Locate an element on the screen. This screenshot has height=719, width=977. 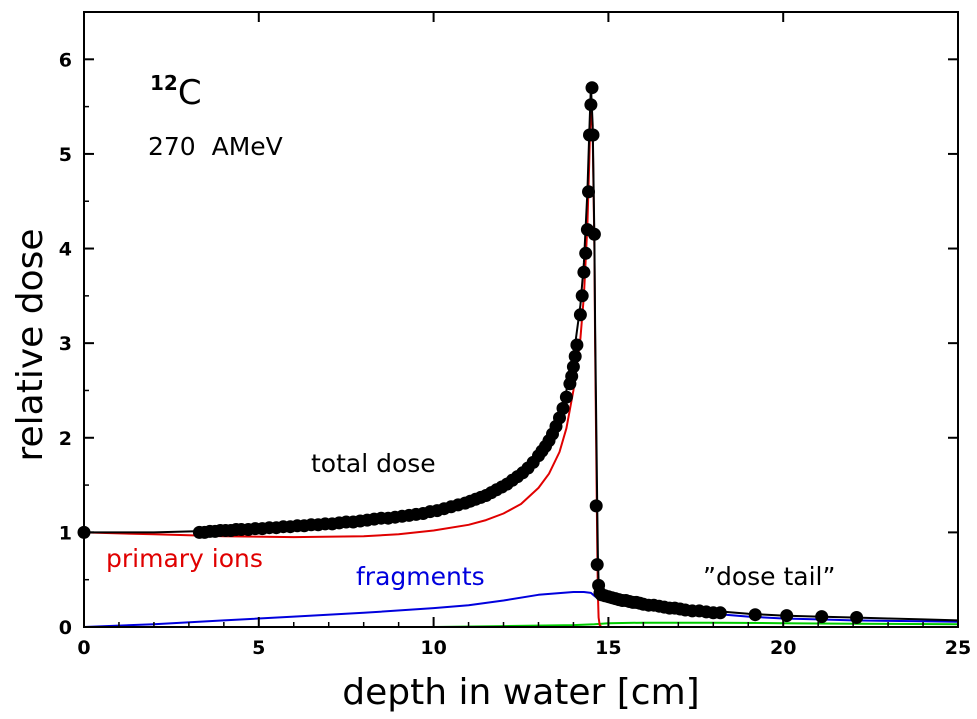
fragments-curve is located at coordinates (521, 609).